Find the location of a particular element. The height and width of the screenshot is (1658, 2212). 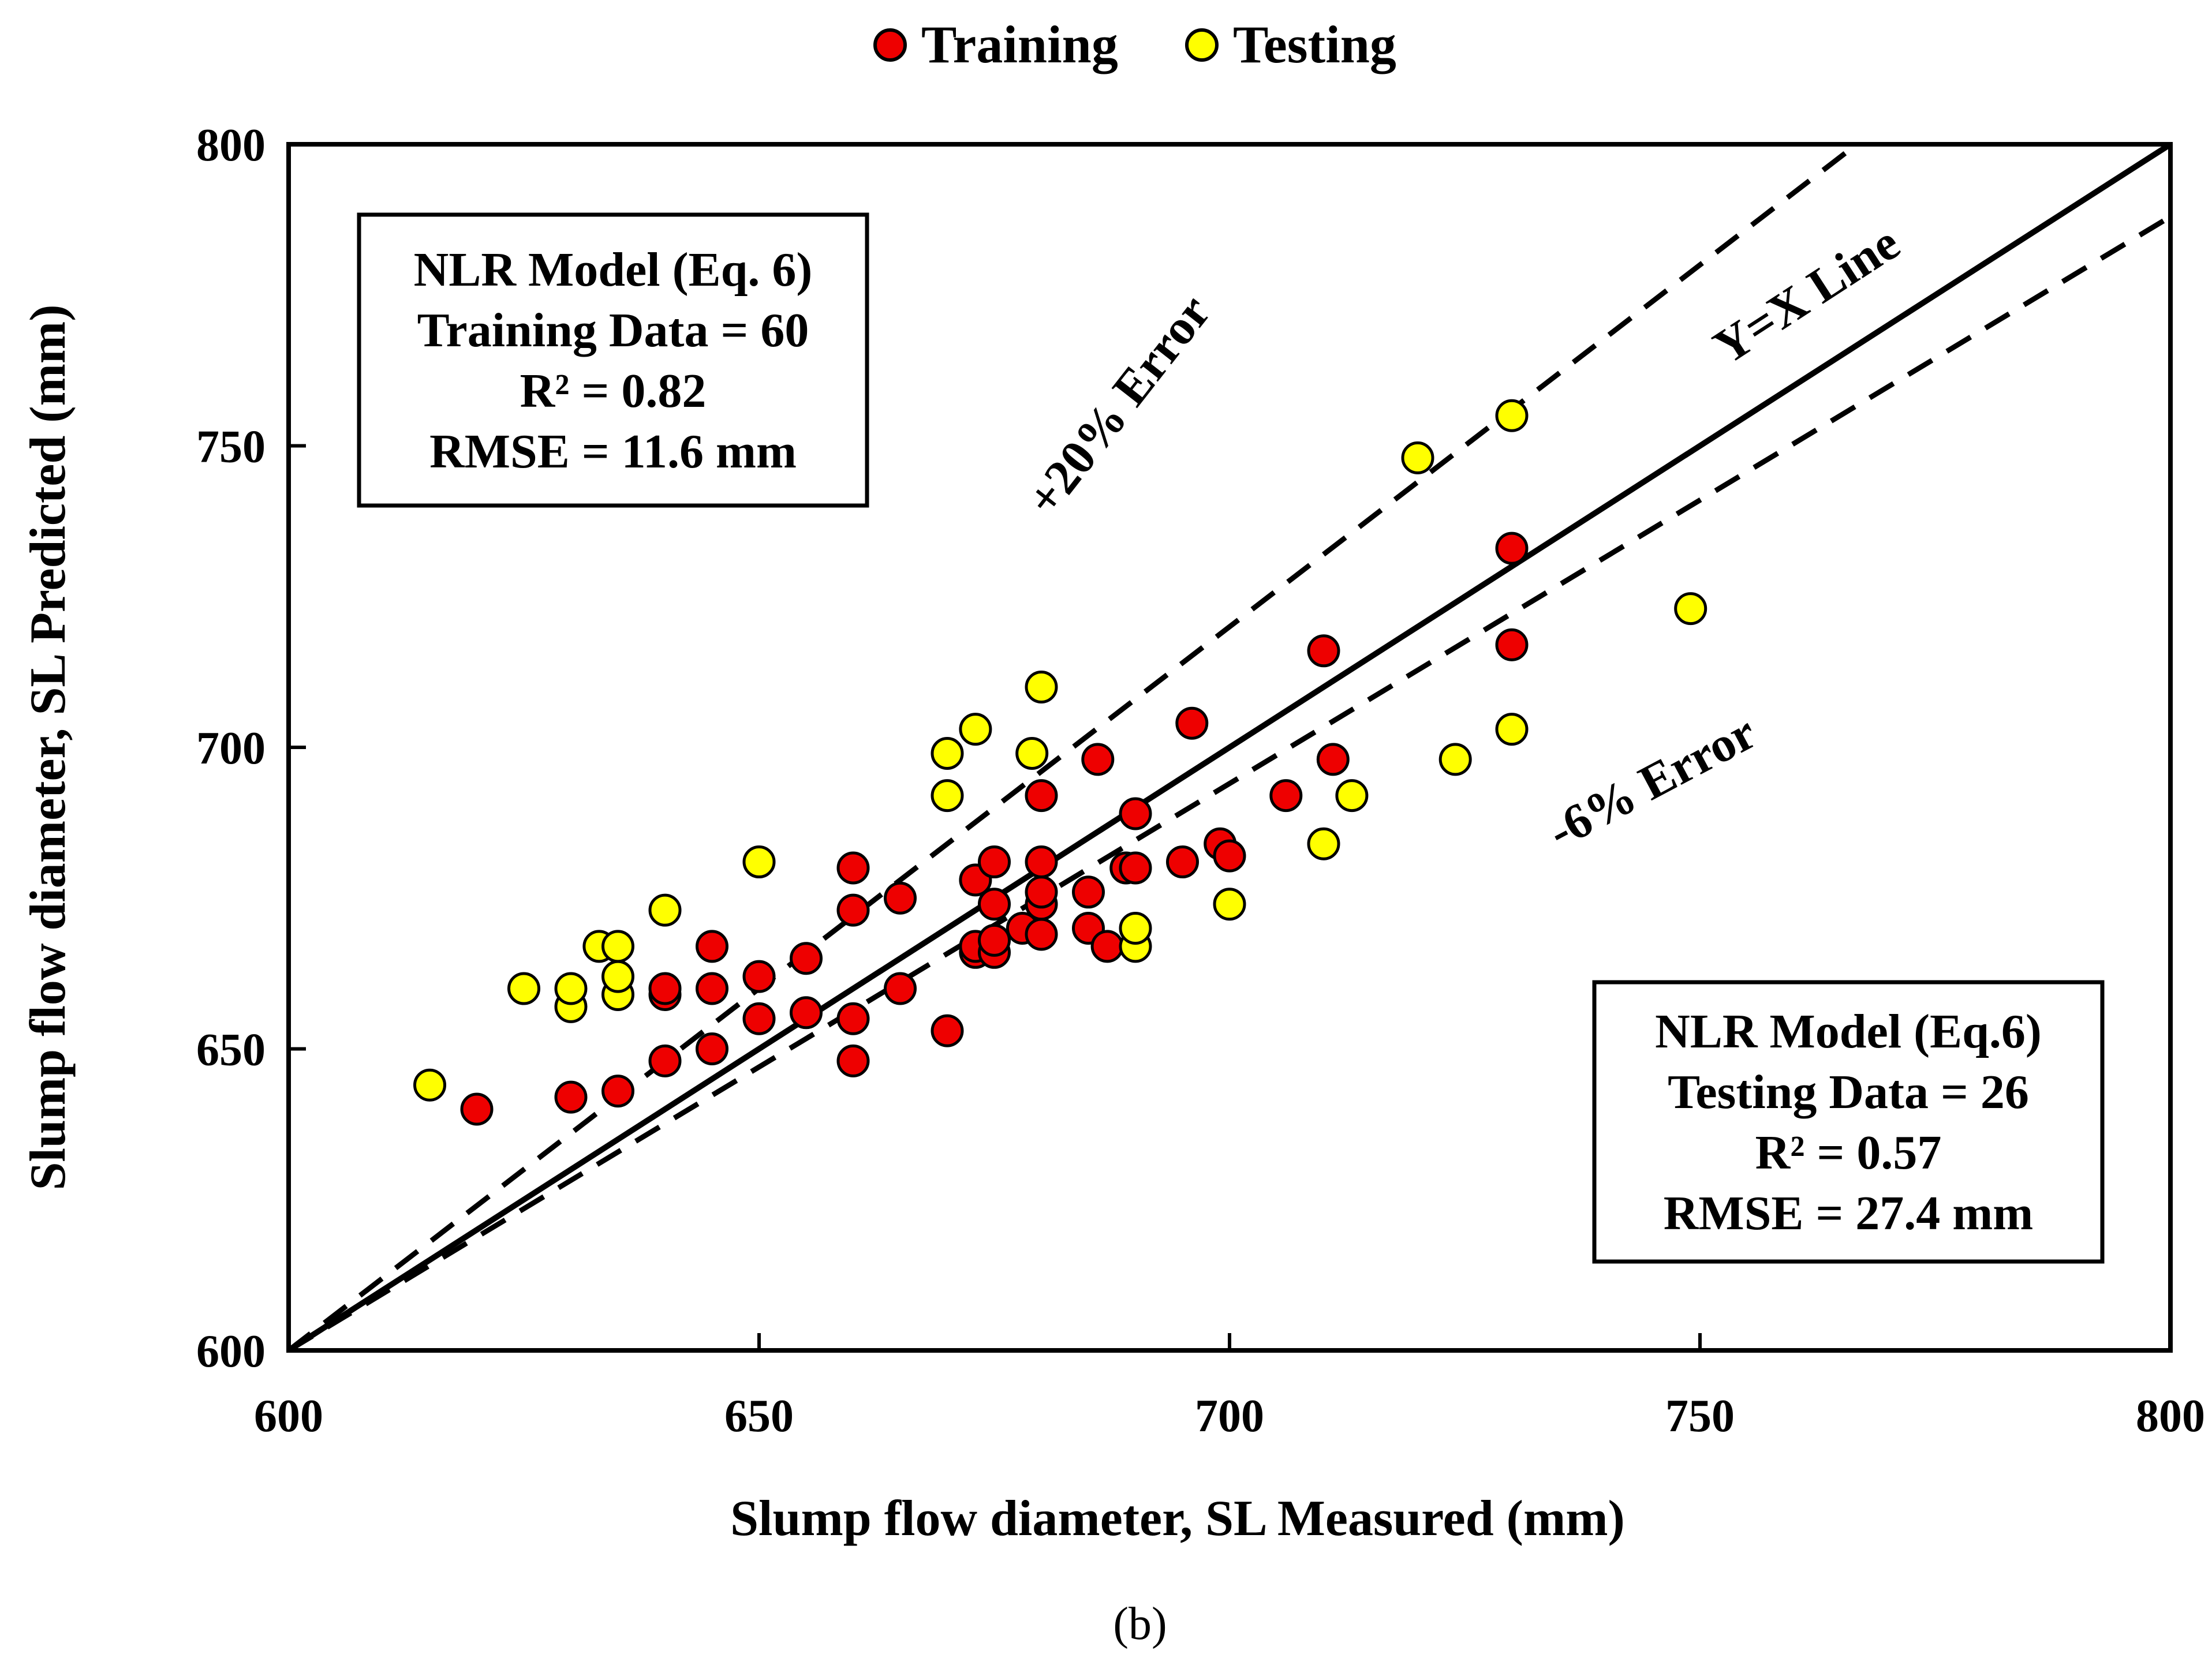

legend-marker-testing is located at coordinates (1202, 45).